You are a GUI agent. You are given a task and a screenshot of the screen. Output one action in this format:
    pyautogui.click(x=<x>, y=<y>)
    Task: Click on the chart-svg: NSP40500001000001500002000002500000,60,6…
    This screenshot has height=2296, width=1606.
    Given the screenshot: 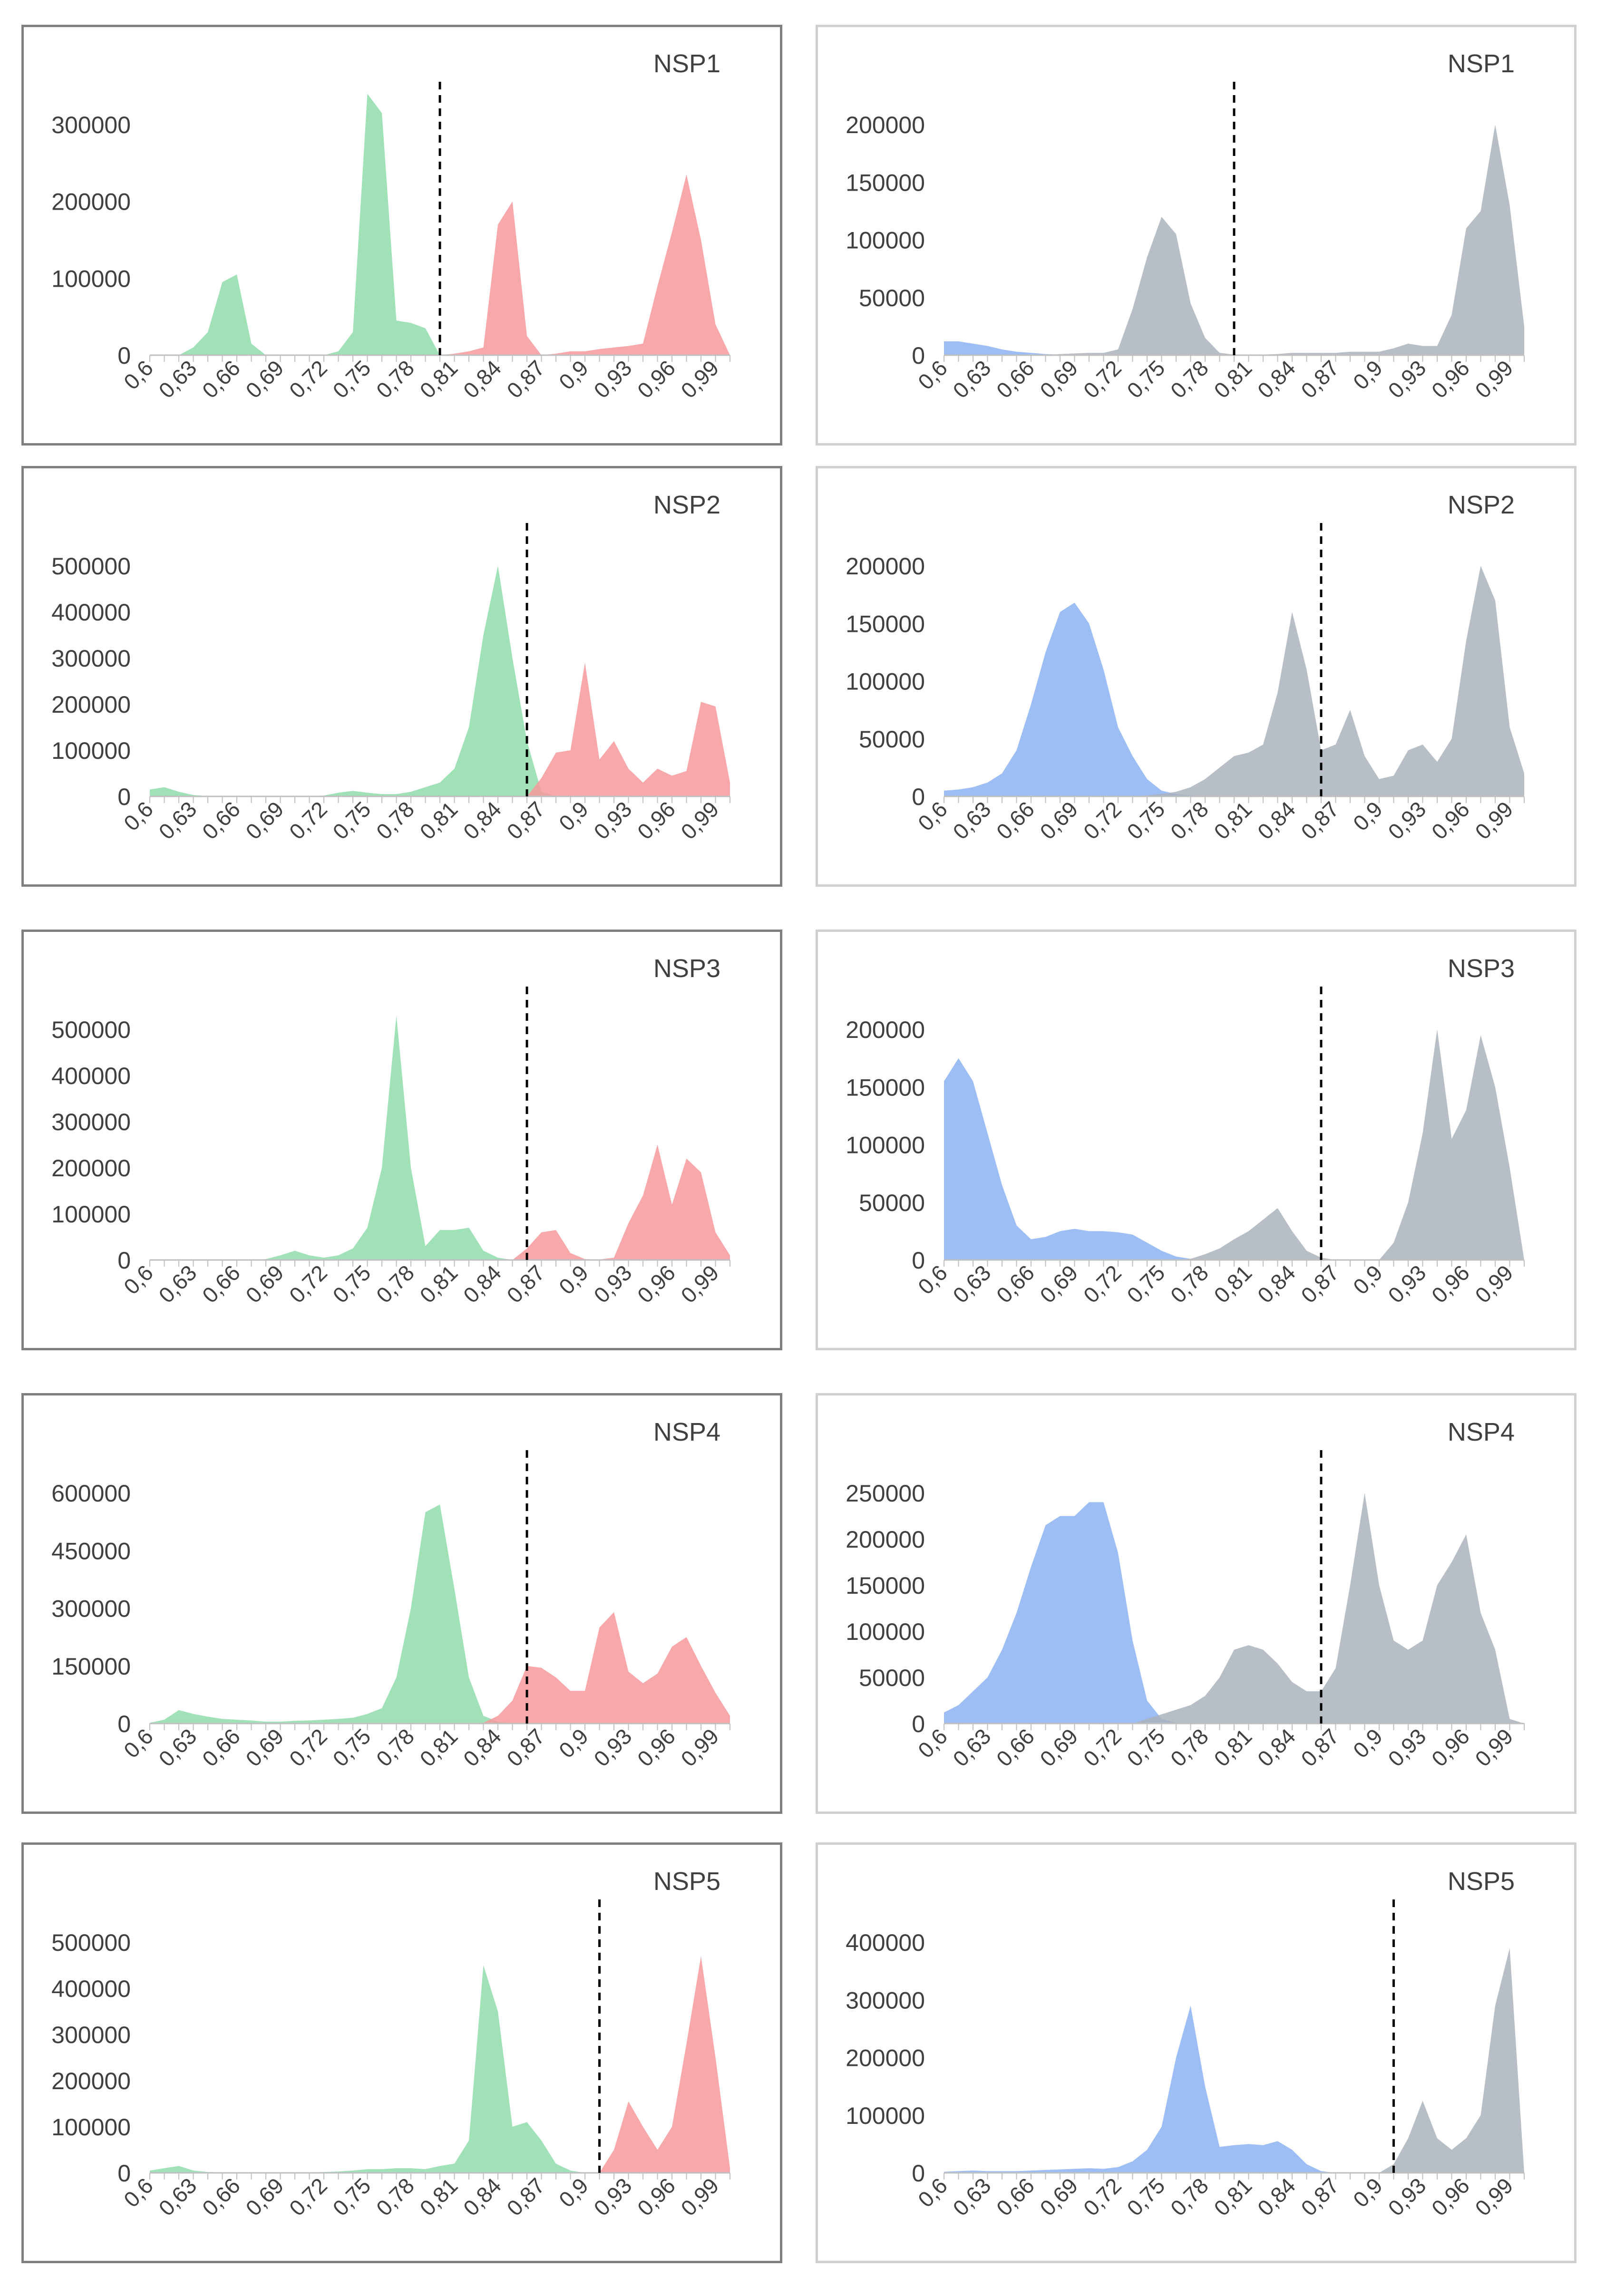 What is the action you would take?
    pyautogui.click(x=1185, y=1594)
    